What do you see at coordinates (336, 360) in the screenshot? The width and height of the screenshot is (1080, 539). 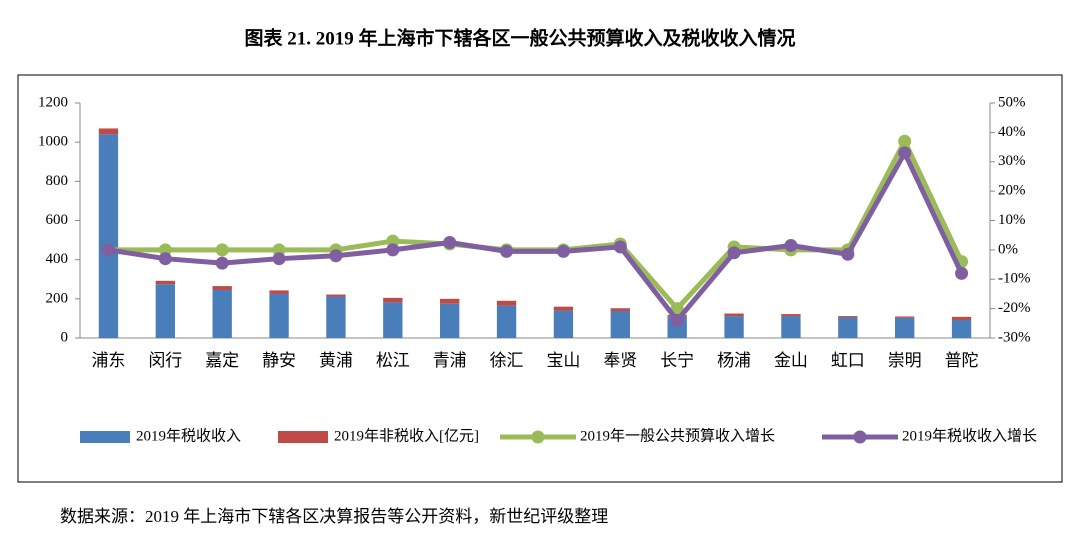 I see `x-tick-label: 黄浦` at bounding box center [336, 360].